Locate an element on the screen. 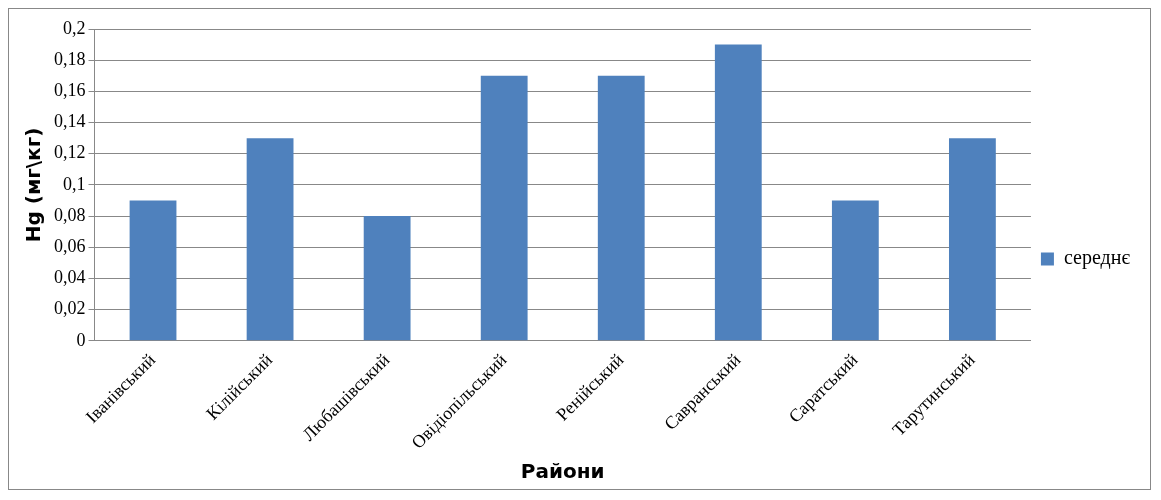 This screenshot has width=1161, height=500. x-axis-title: Райони is located at coordinates (562, 471).